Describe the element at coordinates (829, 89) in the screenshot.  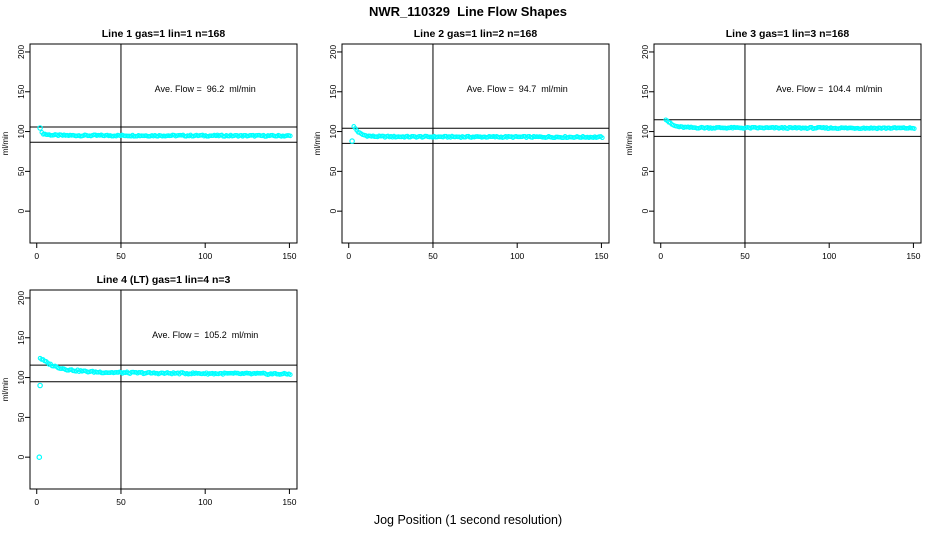
I see `plot-annotation: Ave. Flow = 104.4 ml/min` at that location.